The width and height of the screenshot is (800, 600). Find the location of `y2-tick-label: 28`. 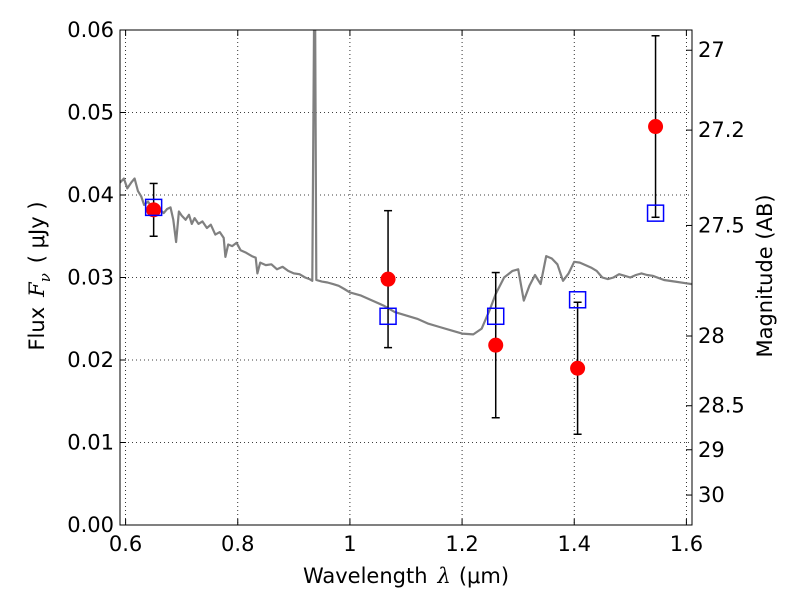

y2-tick-label: 28 is located at coordinates (711, 336).